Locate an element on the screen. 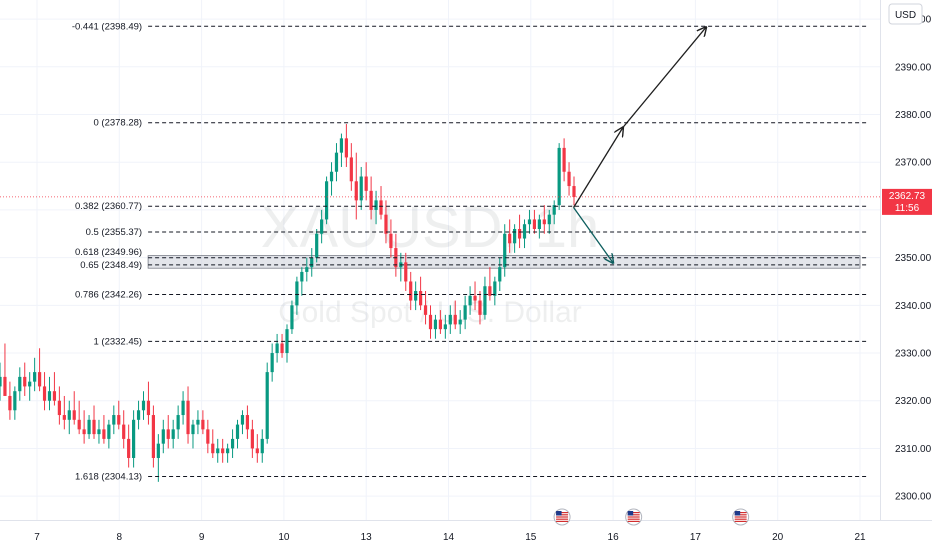 The width and height of the screenshot is (932, 555). currency-label: USD is located at coordinates (905, 15).